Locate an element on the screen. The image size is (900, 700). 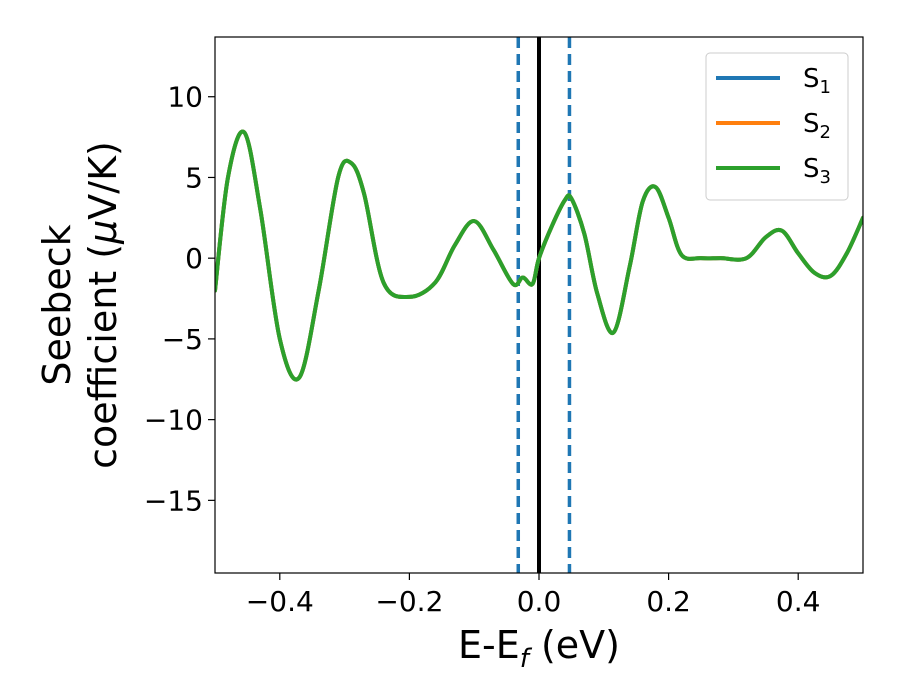
x-tick-label: 0.2 is located at coordinates (668, 601).